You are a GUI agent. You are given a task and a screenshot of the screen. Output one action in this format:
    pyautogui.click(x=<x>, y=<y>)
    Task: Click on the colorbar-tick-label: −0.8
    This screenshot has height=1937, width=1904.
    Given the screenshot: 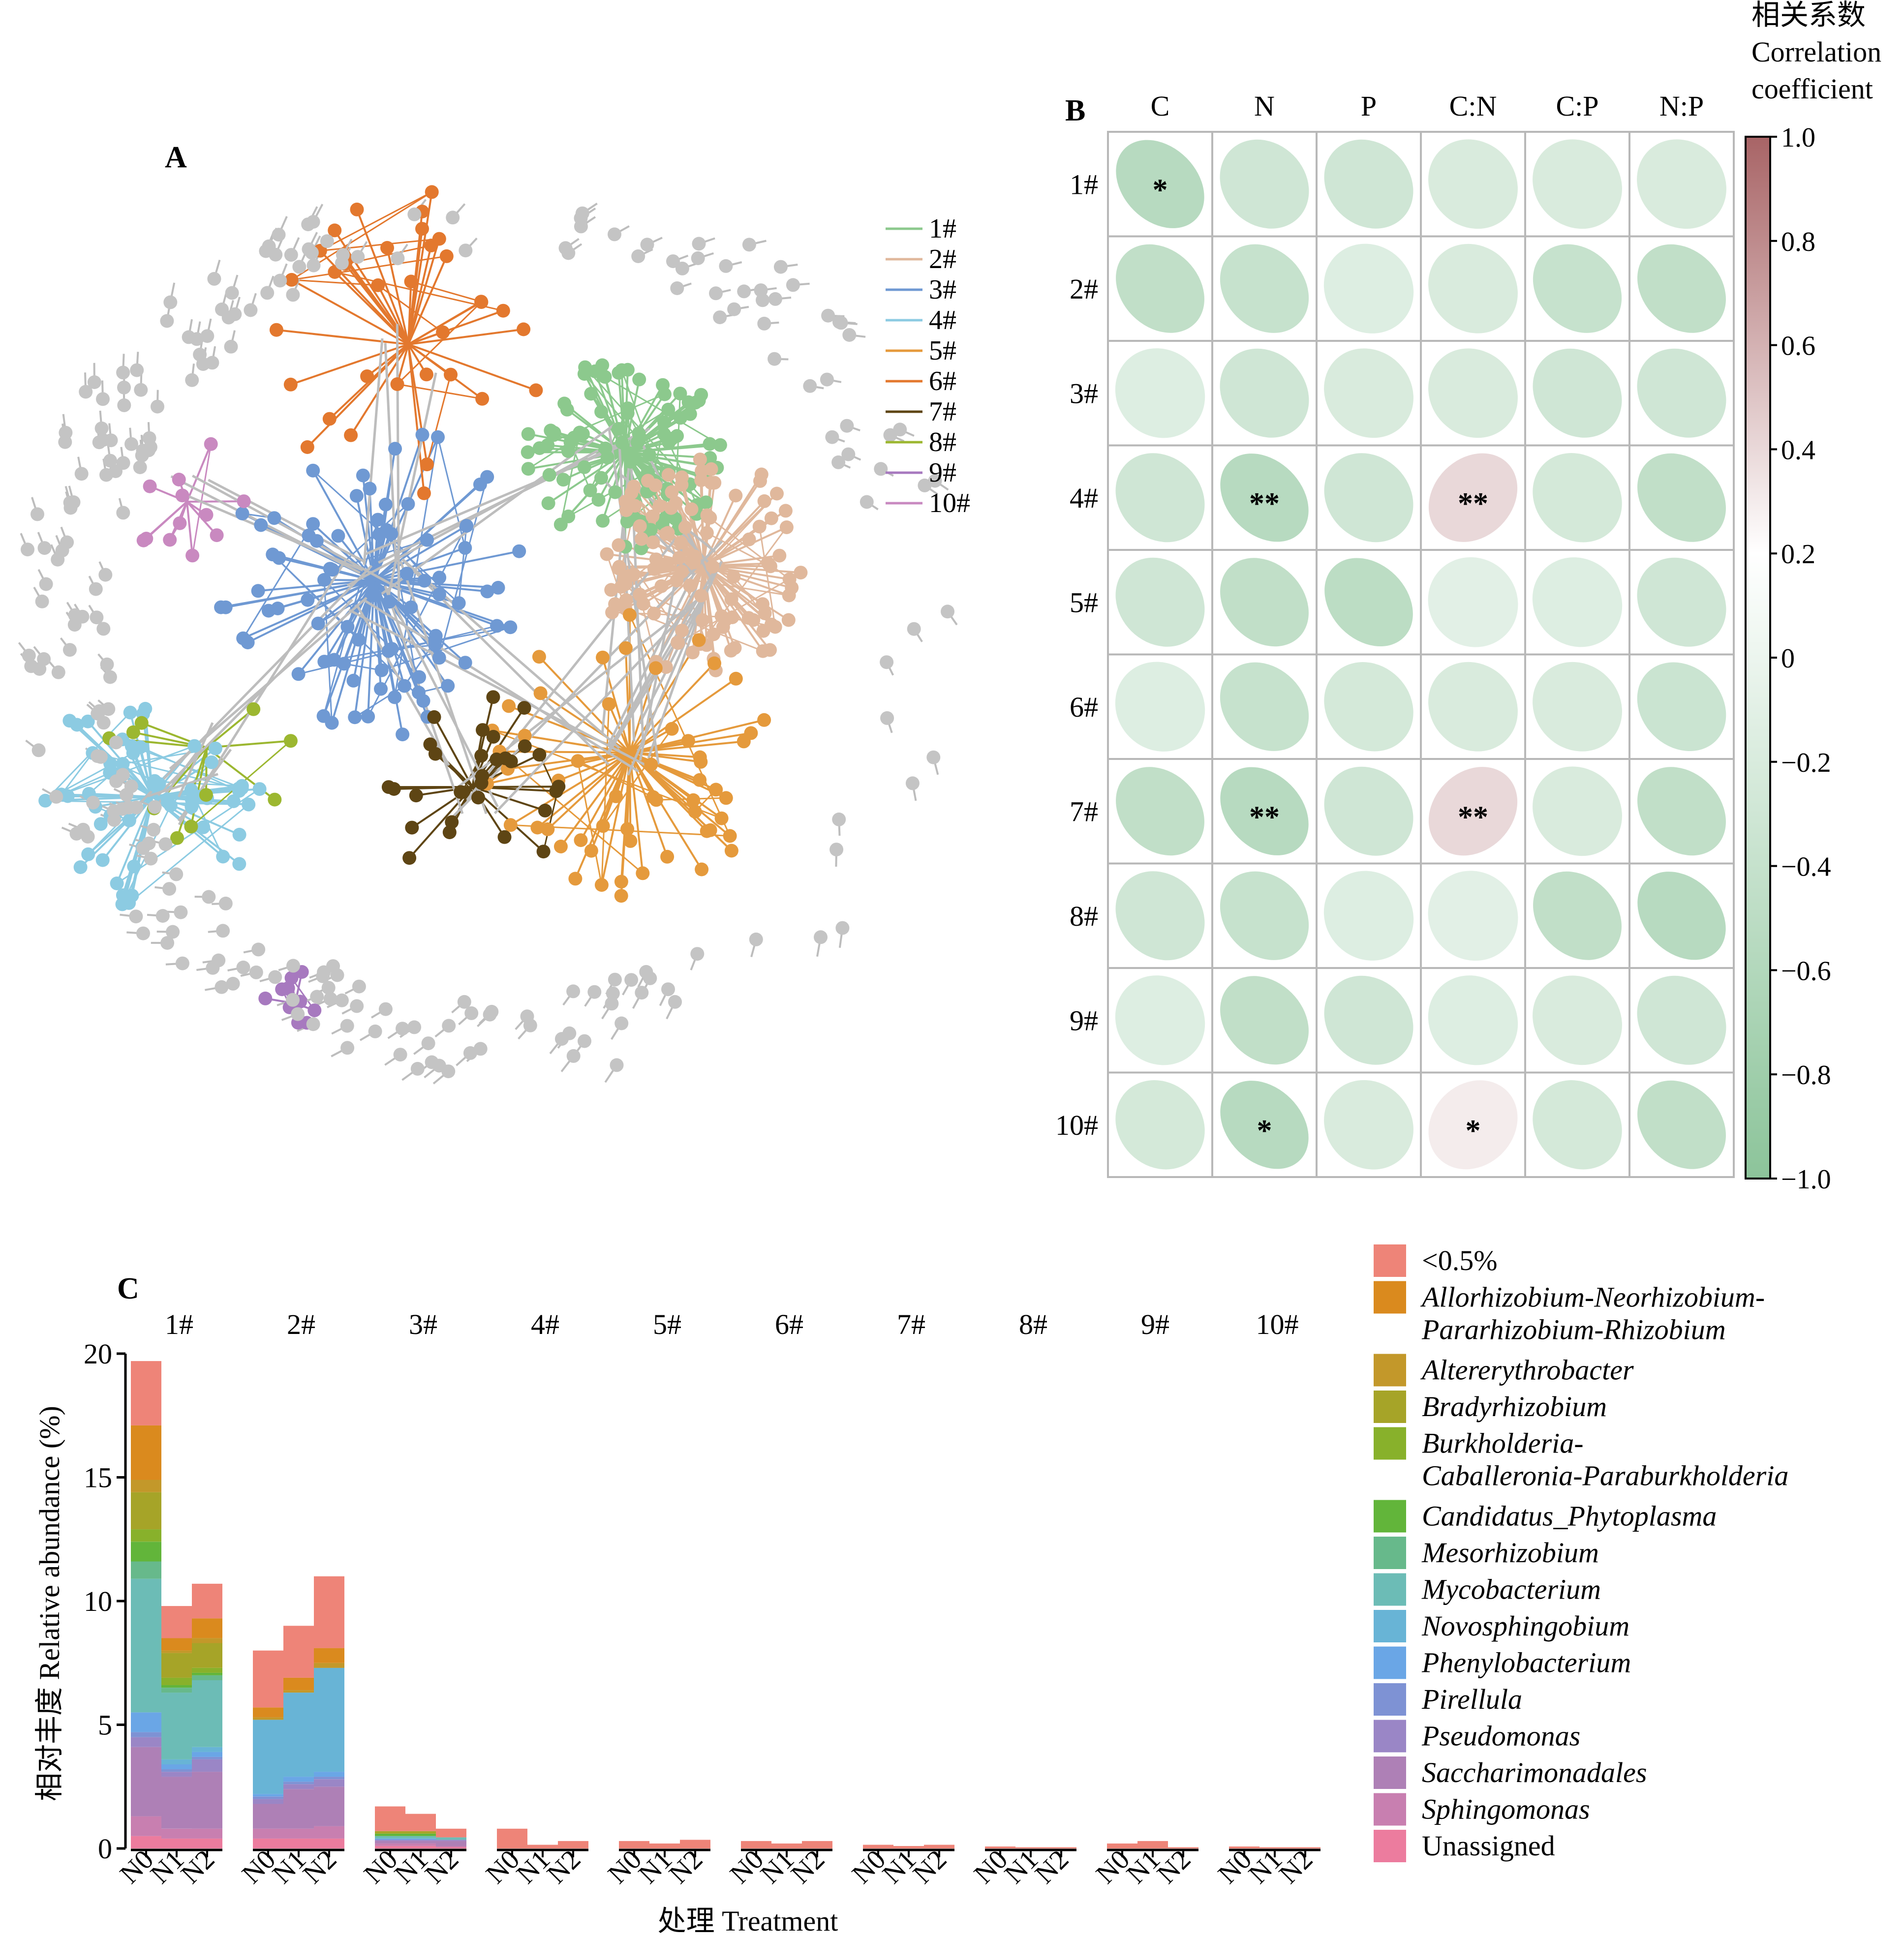 What is the action you would take?
    pyautogui.click(x=1806, y=1075)
    